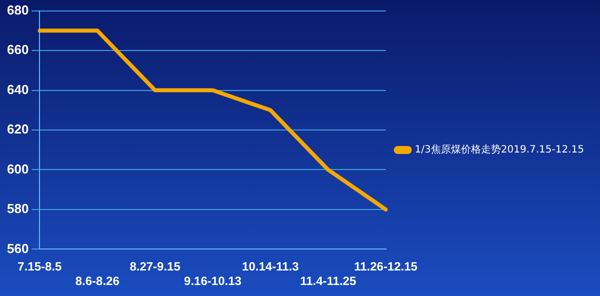 The width and height of the screenshot is (600, 296). What do you see at coordinates (271, 267) in the screenshot?
I see `x-tick-label: 10.14-11.3` at bounding box center [271, 267].